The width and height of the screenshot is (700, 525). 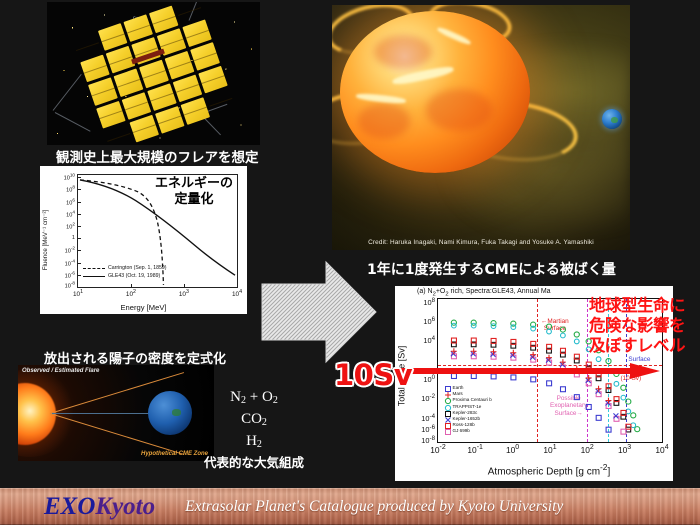 I want to click on legend-item: Ross-128b, so click(x=468, y=425).